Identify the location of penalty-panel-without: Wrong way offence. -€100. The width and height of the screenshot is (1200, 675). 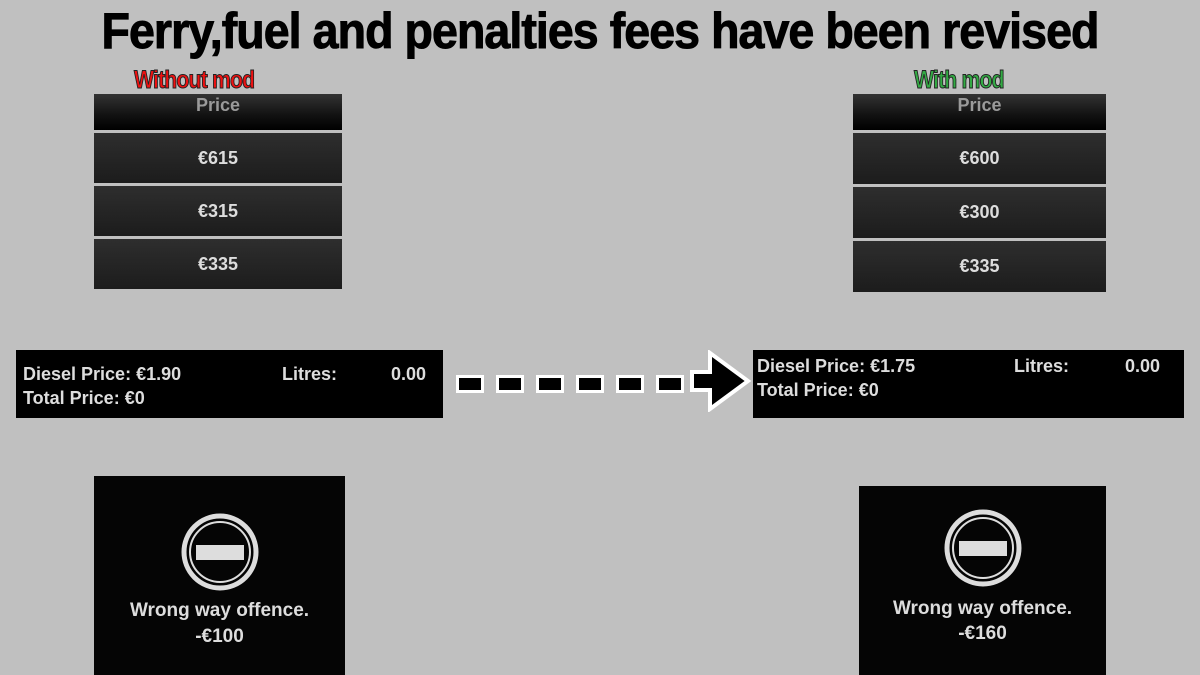
(219, 575).